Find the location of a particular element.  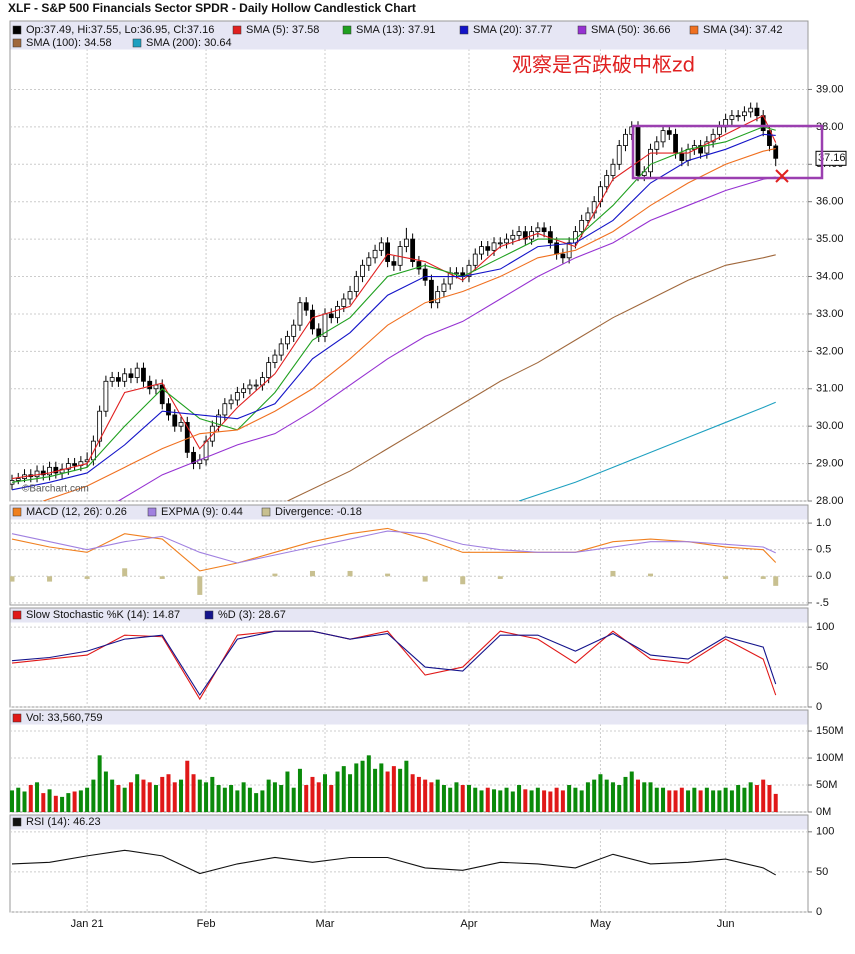

x-tick-label: Feb is located at coordinates (206, 924).